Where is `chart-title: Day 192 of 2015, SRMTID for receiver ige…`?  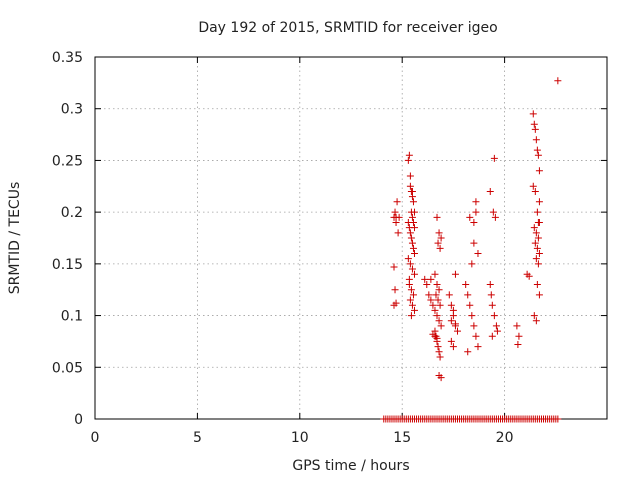
chart-title: Day 192 of 2015, SRMTID for receiver ige… is located at coordinates (347, 28).